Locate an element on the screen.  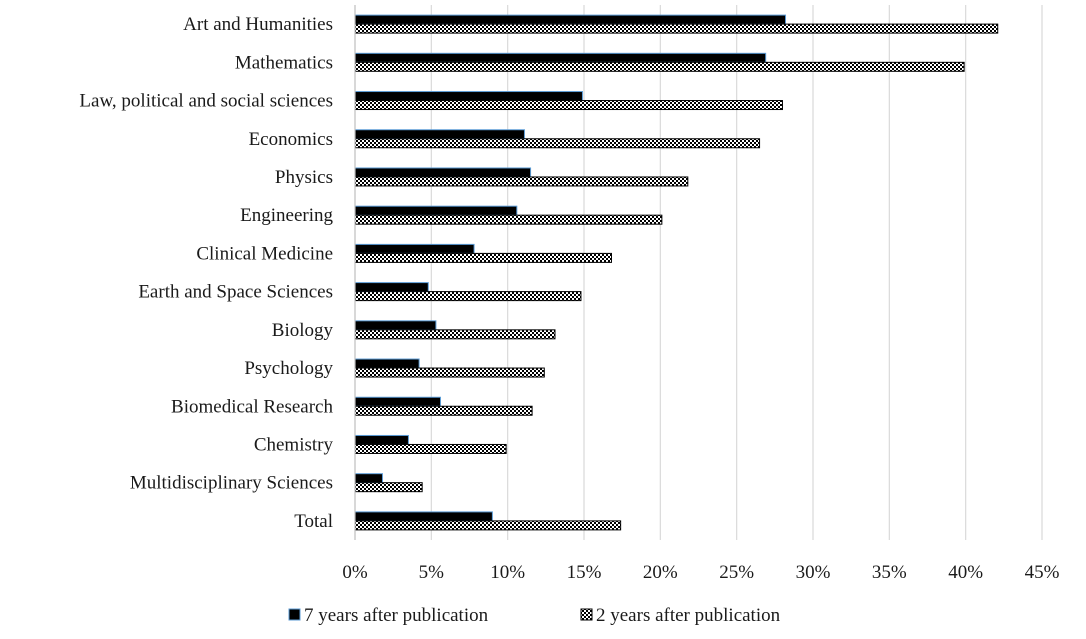
x-tick-label: 45% is located at coordinates (1042, 572).